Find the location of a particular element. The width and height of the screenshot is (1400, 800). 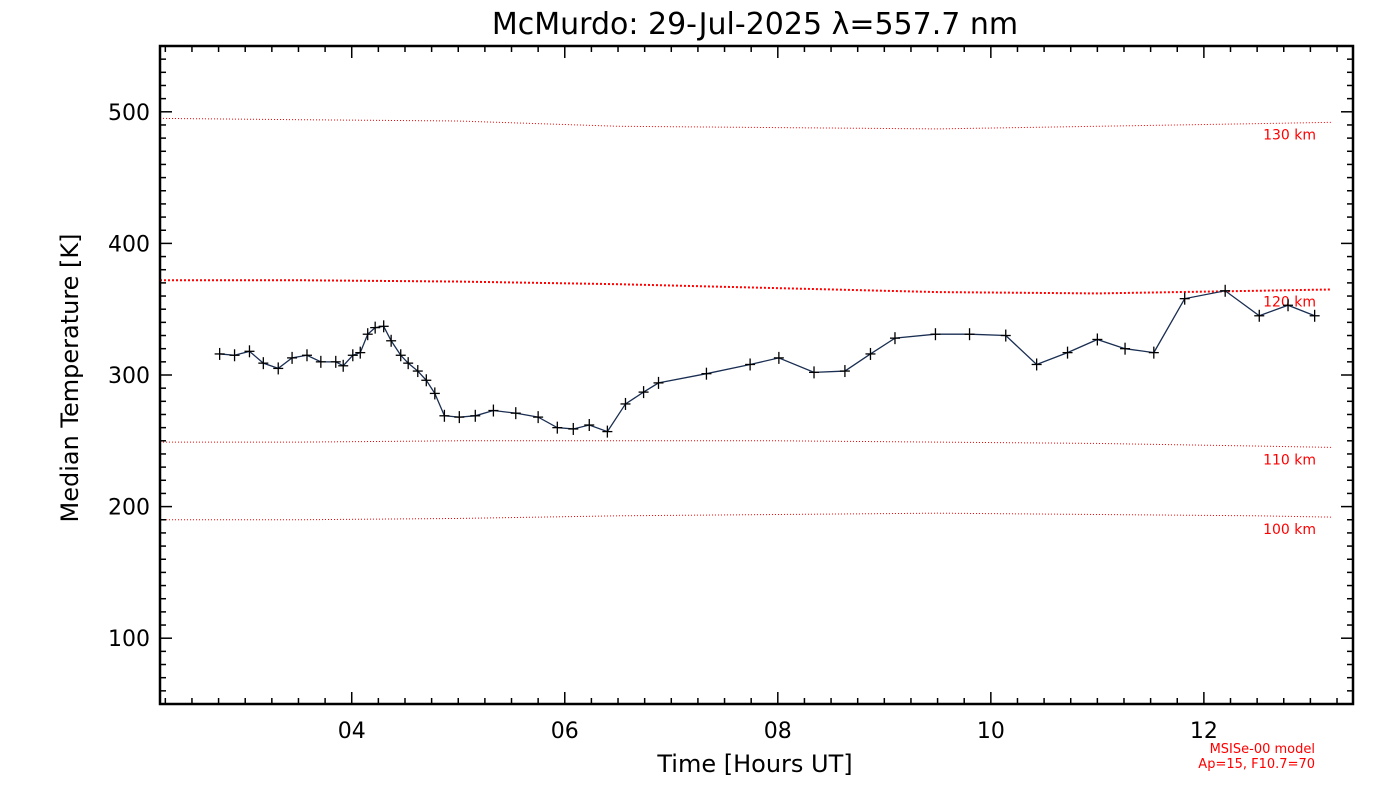

x-tick-label: 10 is located at coordinates (991, 731).